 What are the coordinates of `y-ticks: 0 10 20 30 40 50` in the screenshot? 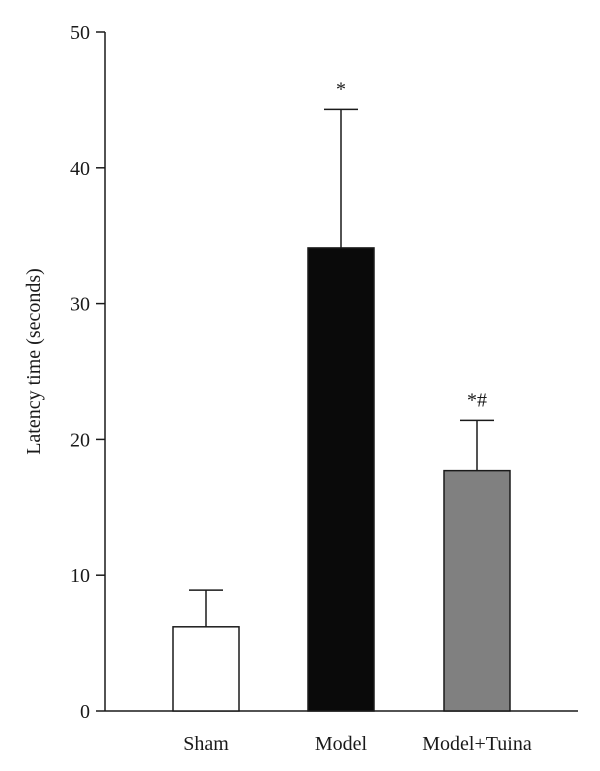 It's located at (87, 372).